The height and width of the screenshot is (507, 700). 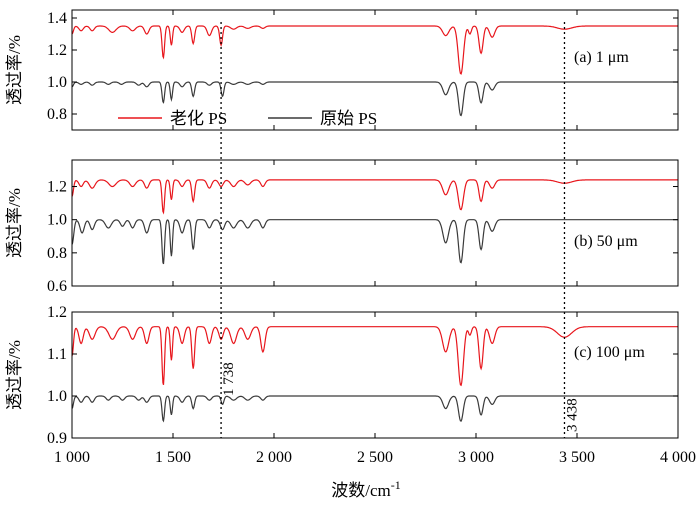 What do you see at coordinates (609, 352) in the screenshot?
I see `panel-label: (c) 100 μm` at bounding box center [609, 352].